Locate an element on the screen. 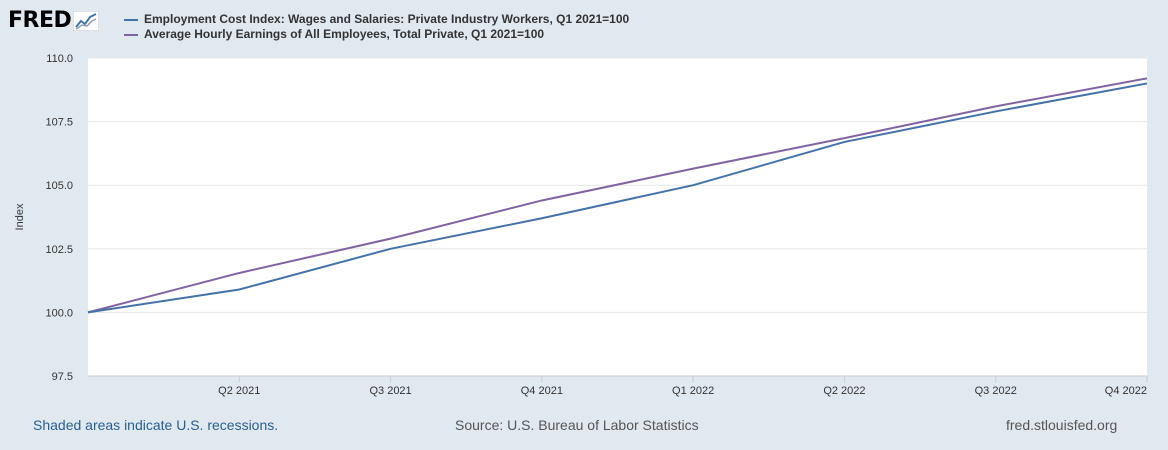 This screenshot has width=1168, height=450. y-tick-label: 100.0 is located at coordinates (59, 313).